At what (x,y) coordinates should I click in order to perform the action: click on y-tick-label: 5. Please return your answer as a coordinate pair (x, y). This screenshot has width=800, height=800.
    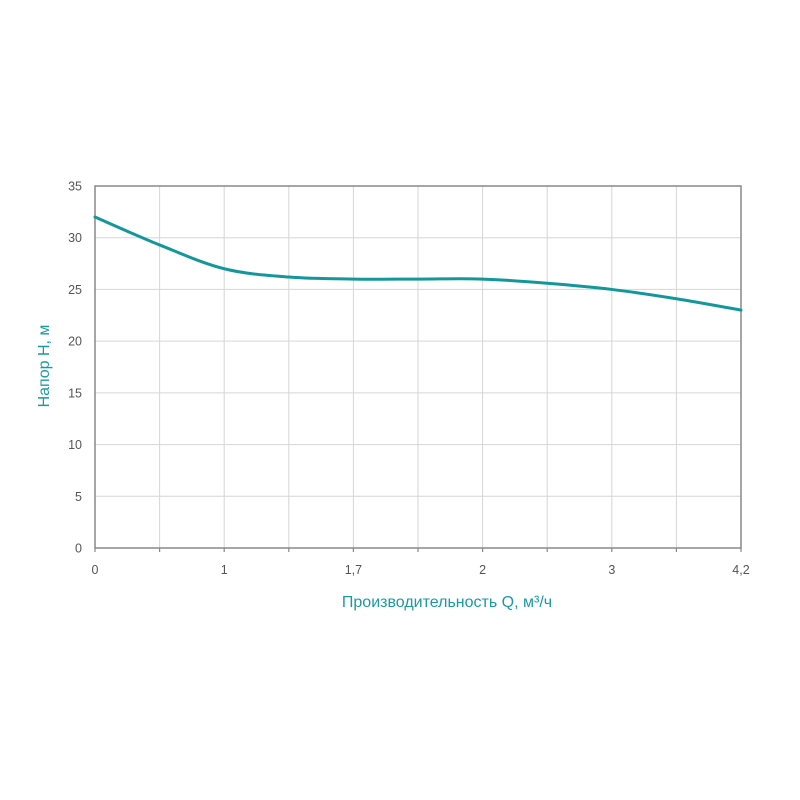
    Looking at the image, I should click on (78, 497).